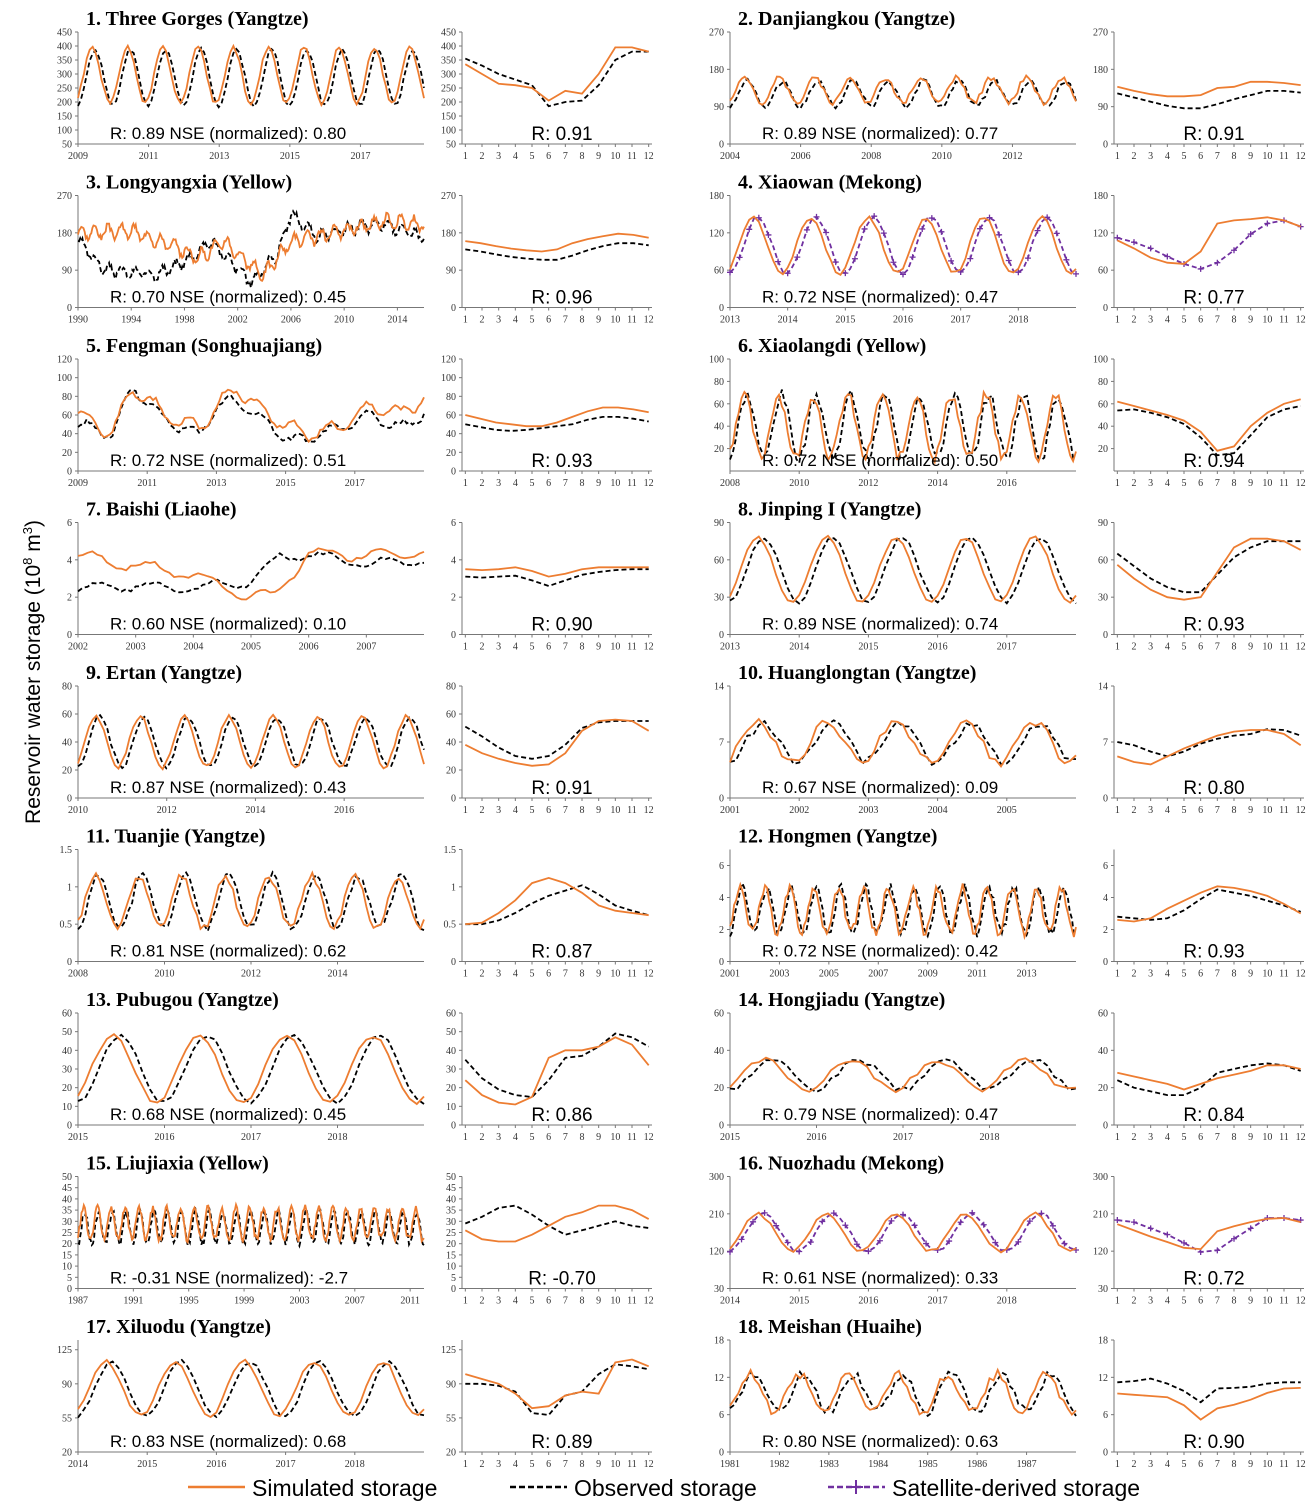  What do you see at coordinates (448, 61) in the screenshot?
I see `monthly-y-tick-label: 350` at bounding box center [448, 61].